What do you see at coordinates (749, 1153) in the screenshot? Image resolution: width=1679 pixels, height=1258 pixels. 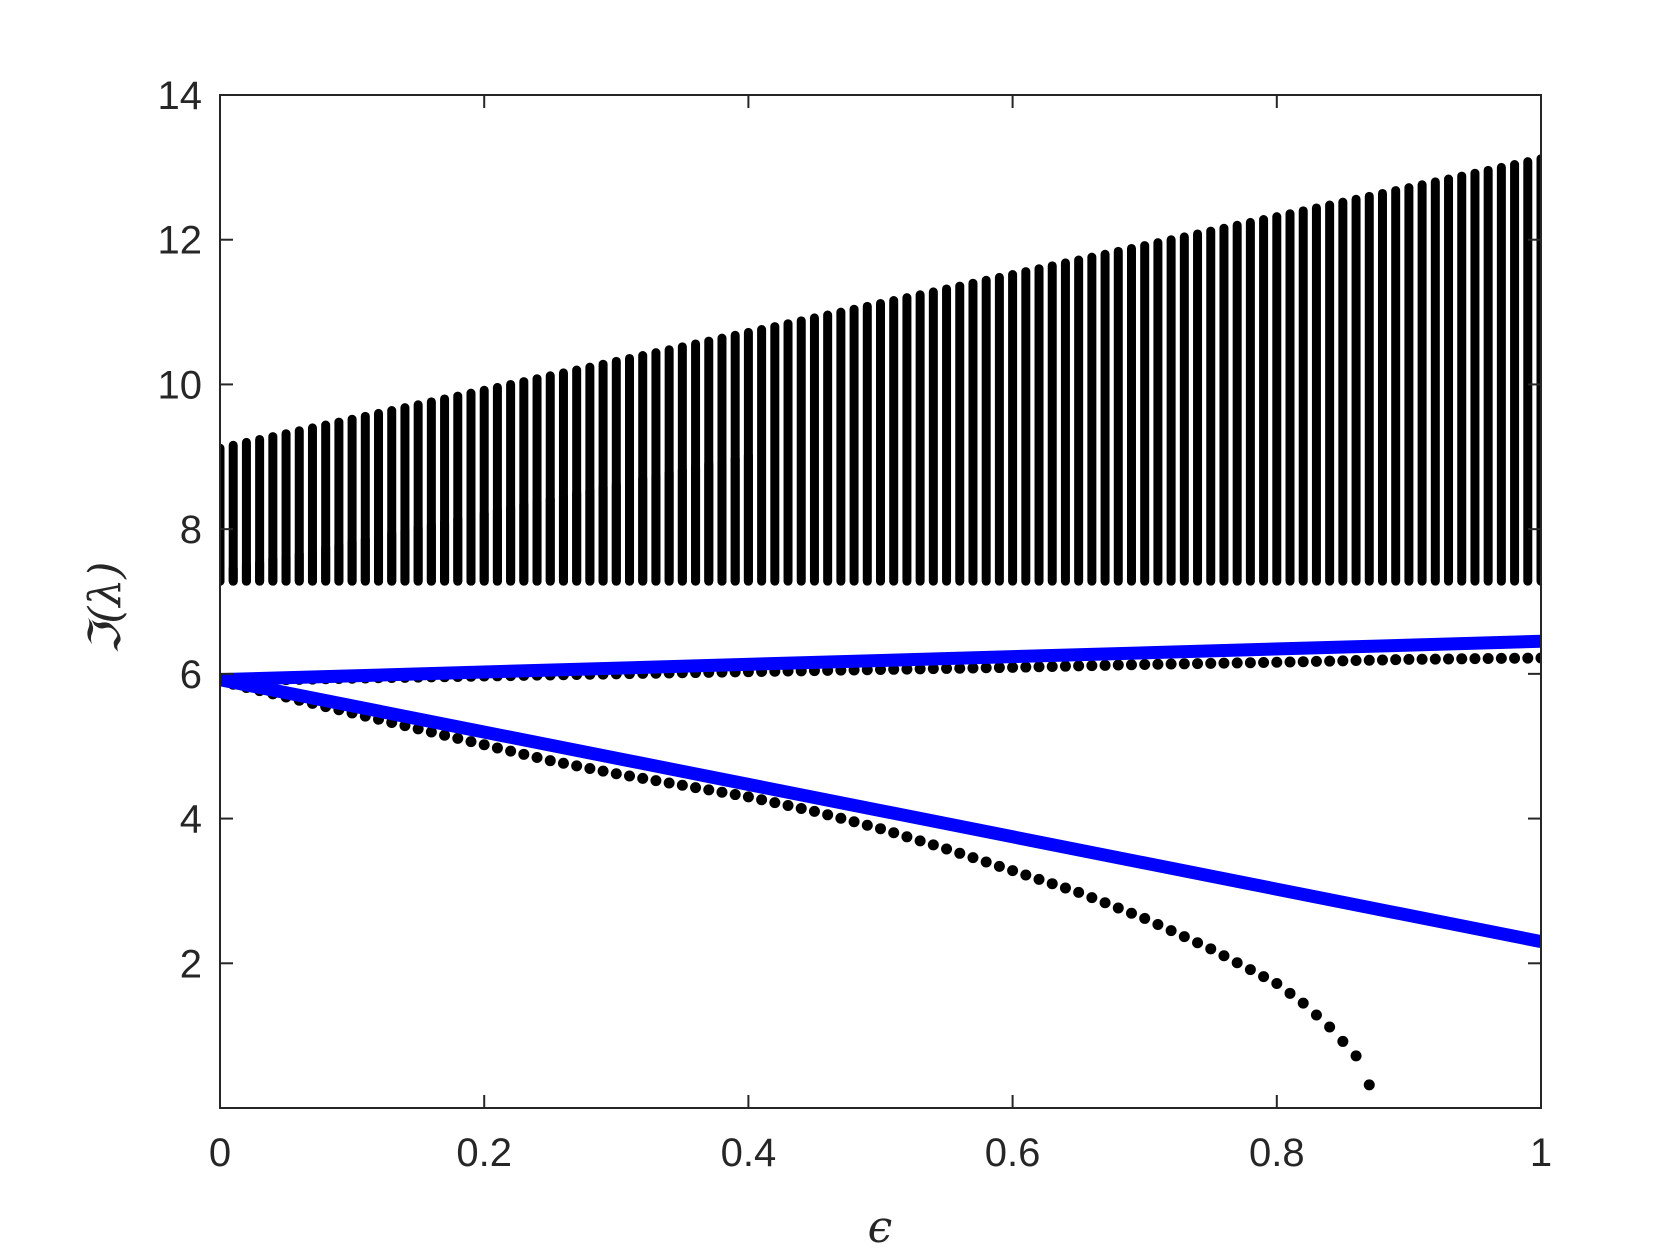 I see `x-tick-label: 0.4` at bounding box center [749, 1153].